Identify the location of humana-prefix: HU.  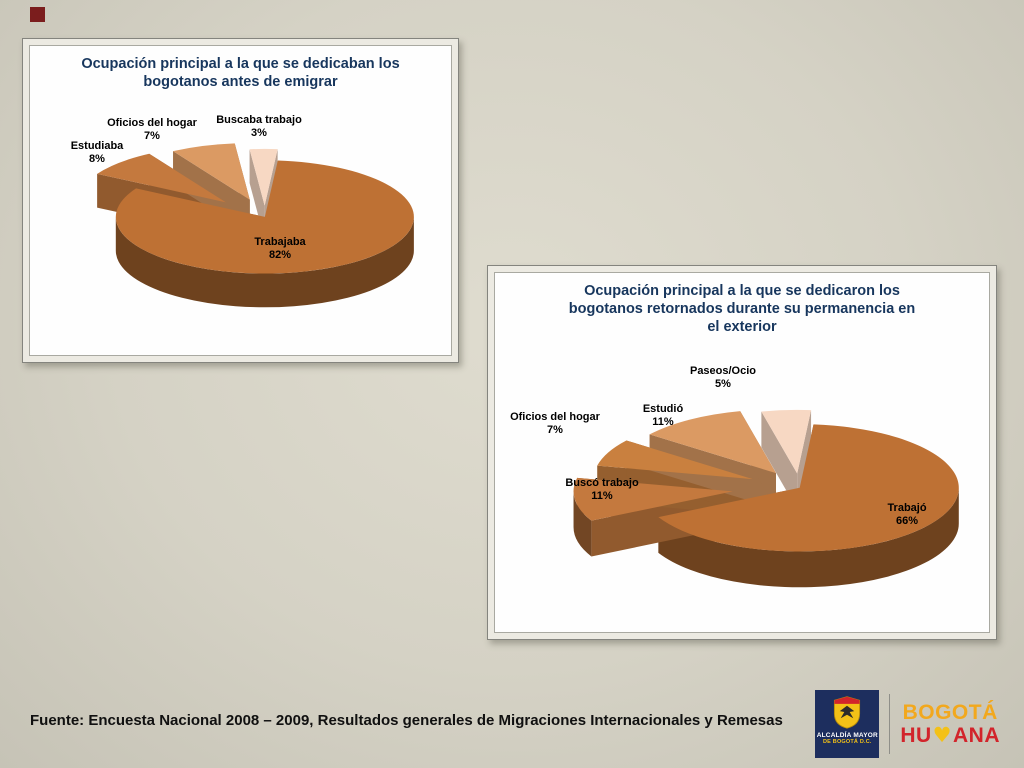
(916, 735).